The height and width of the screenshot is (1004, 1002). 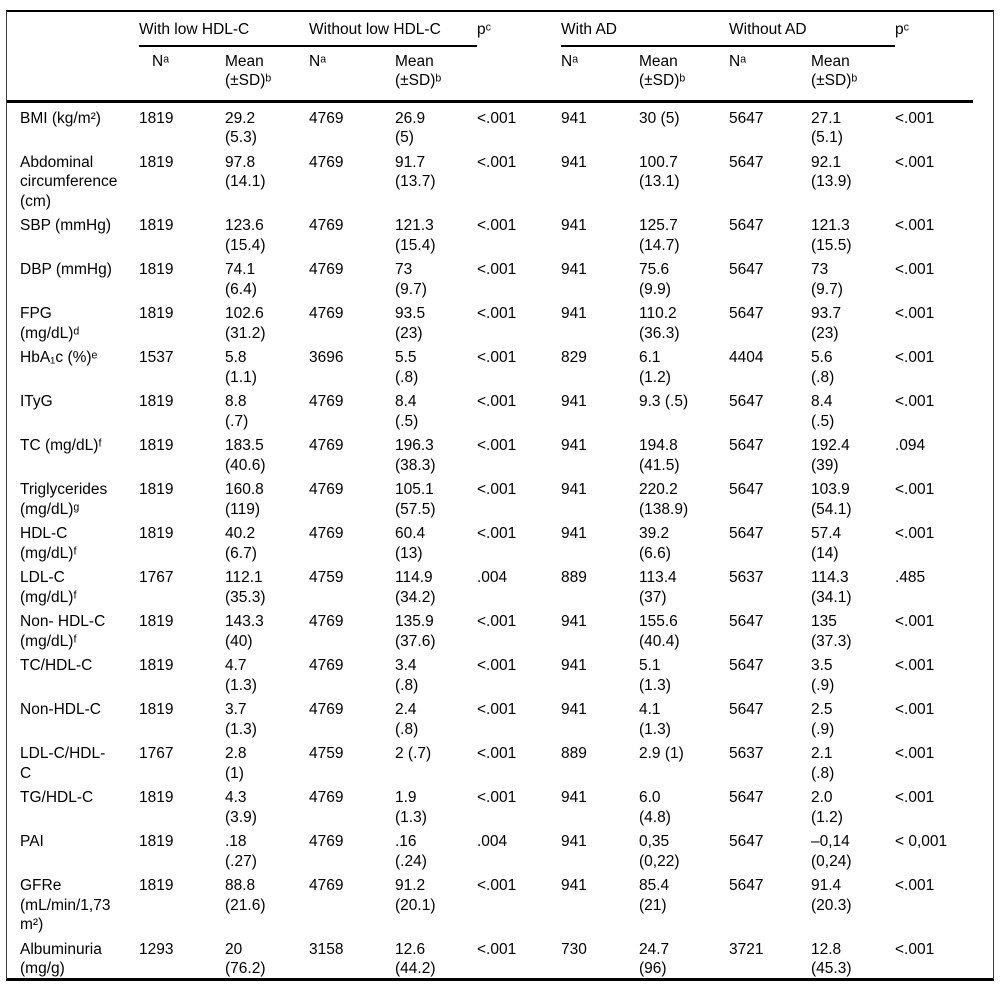 What do you see at coordinates (655, 279) in the screenshot?
I see `mean-with-ad: 75.6 (9.9)` at bounding box center [655, 279].